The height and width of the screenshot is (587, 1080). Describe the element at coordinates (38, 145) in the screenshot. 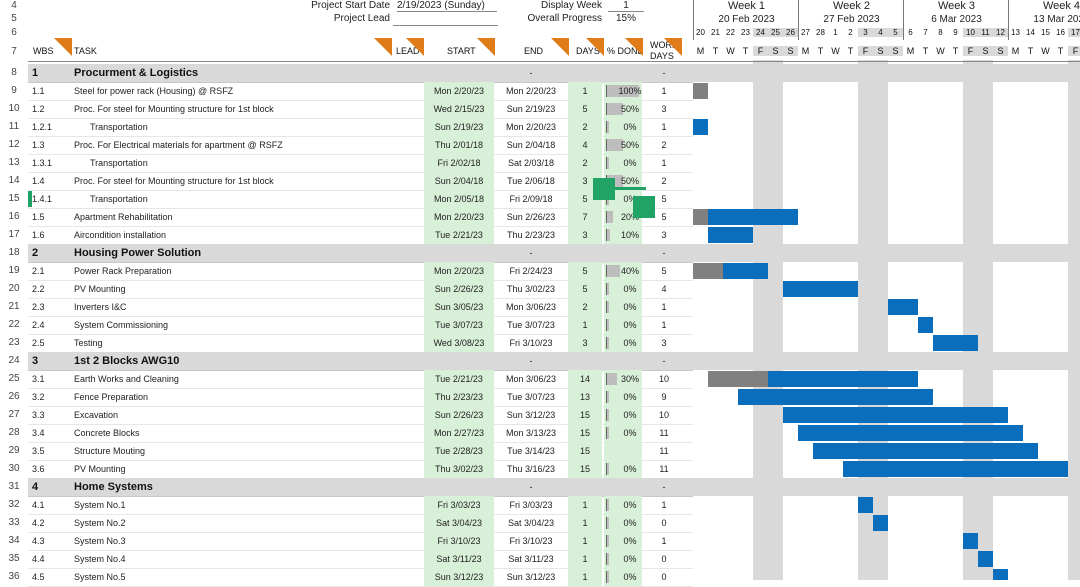

I see `wbs-cell: 1.3` at that location.